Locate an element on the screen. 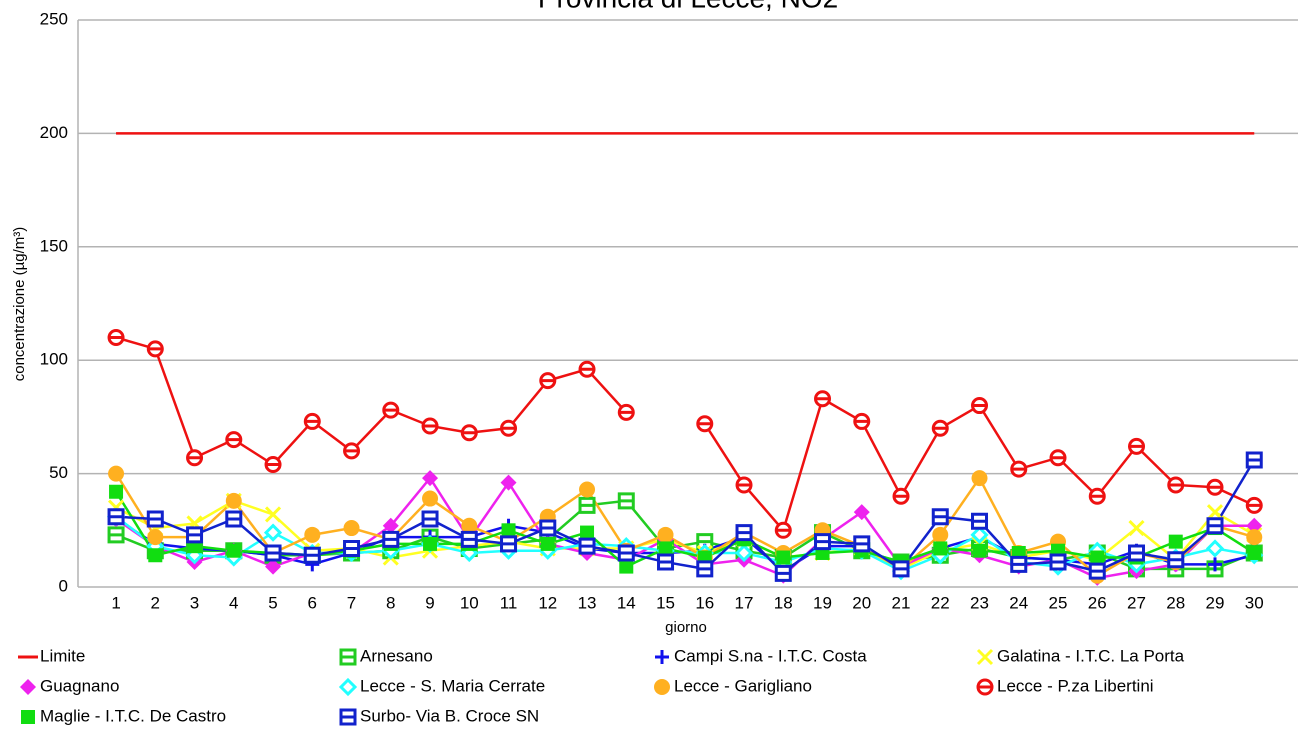  x-tick-label: 21 is located at coordinates (901, 602).